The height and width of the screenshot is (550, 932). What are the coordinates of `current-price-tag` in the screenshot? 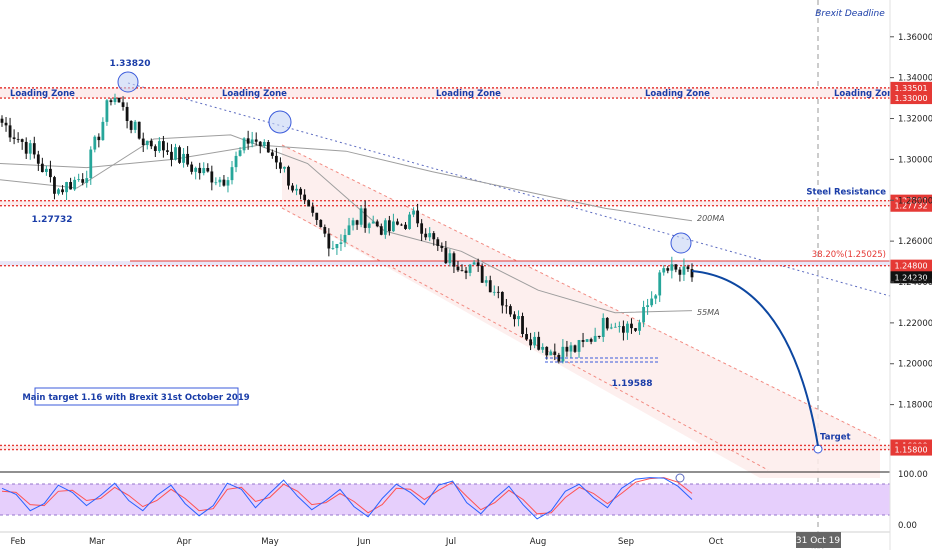 It's located at (911, 277).